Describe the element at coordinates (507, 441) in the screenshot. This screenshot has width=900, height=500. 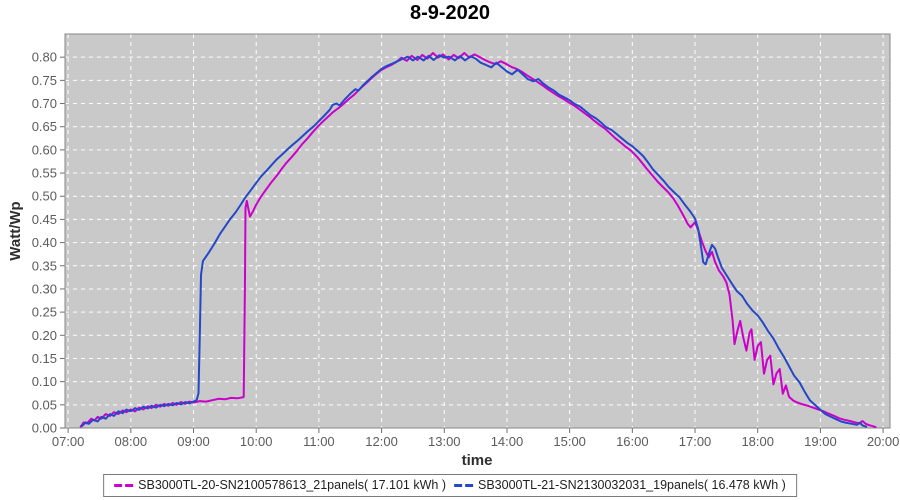
I see `x-tick-label: 14:00` at that location.